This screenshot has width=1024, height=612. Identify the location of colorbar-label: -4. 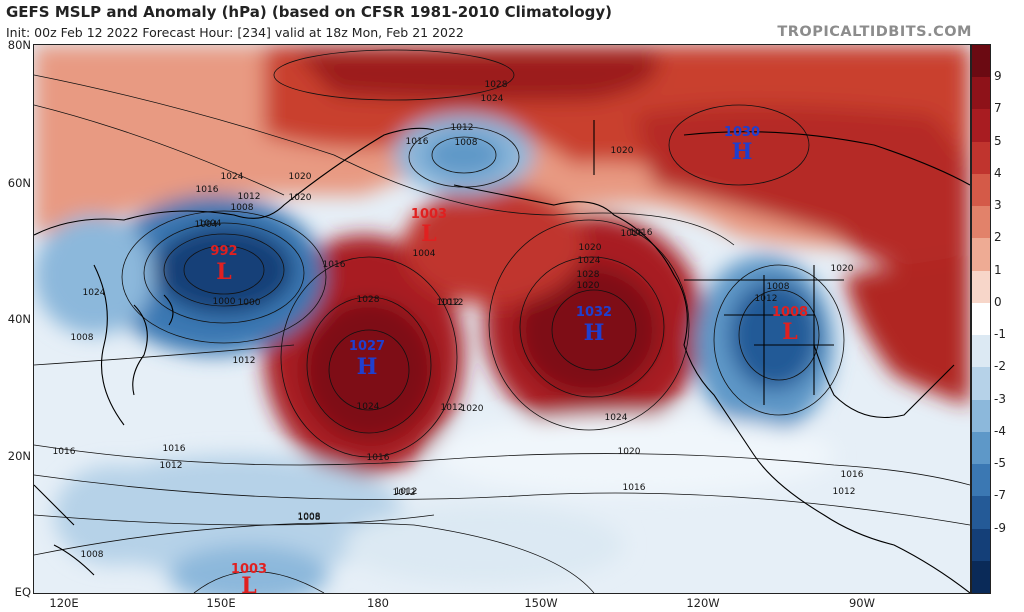
(1000, 430).